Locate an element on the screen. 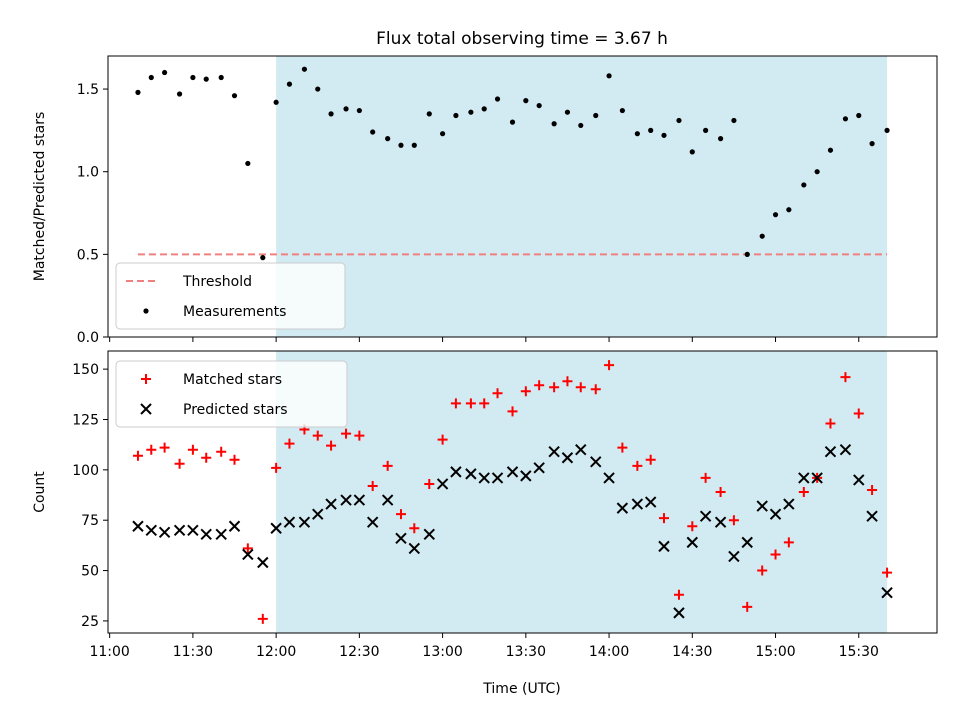 The height and width of the screenshot is (720, 960). y-tick-label: 125 is located at coordinates (85, 420).